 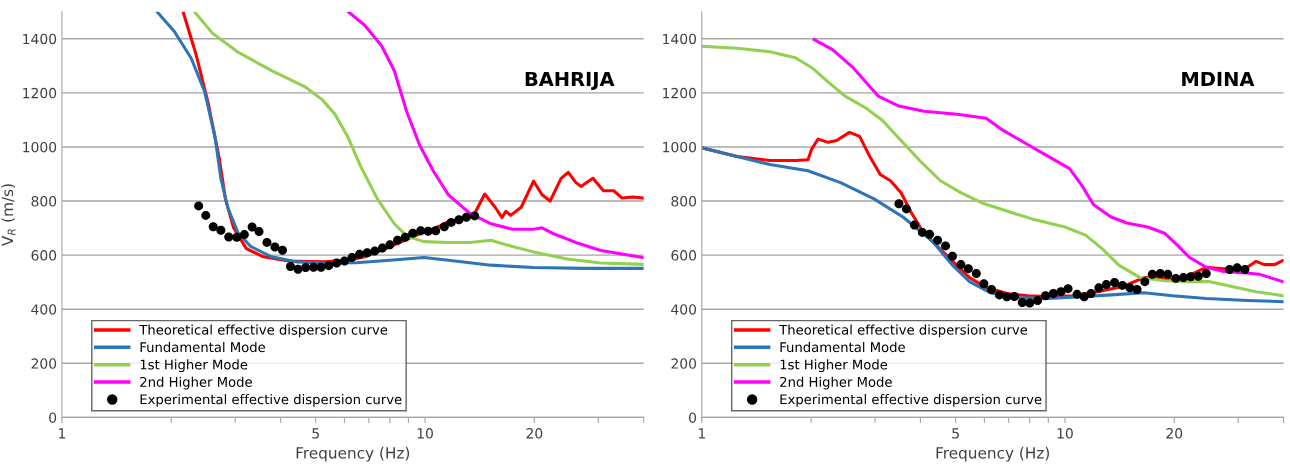 I want to click on legend-label: Experimental effective dispersion curve, so click(x=911, y=400).